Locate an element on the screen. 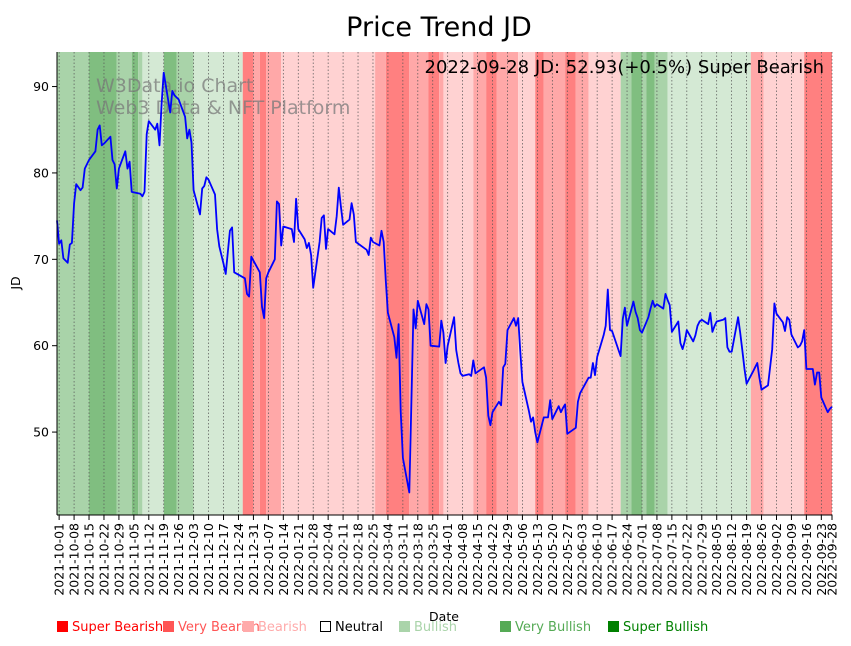 The image size is (851, 646). x-tick-label: 2022-06-24 is located at coordinates (627, 559).